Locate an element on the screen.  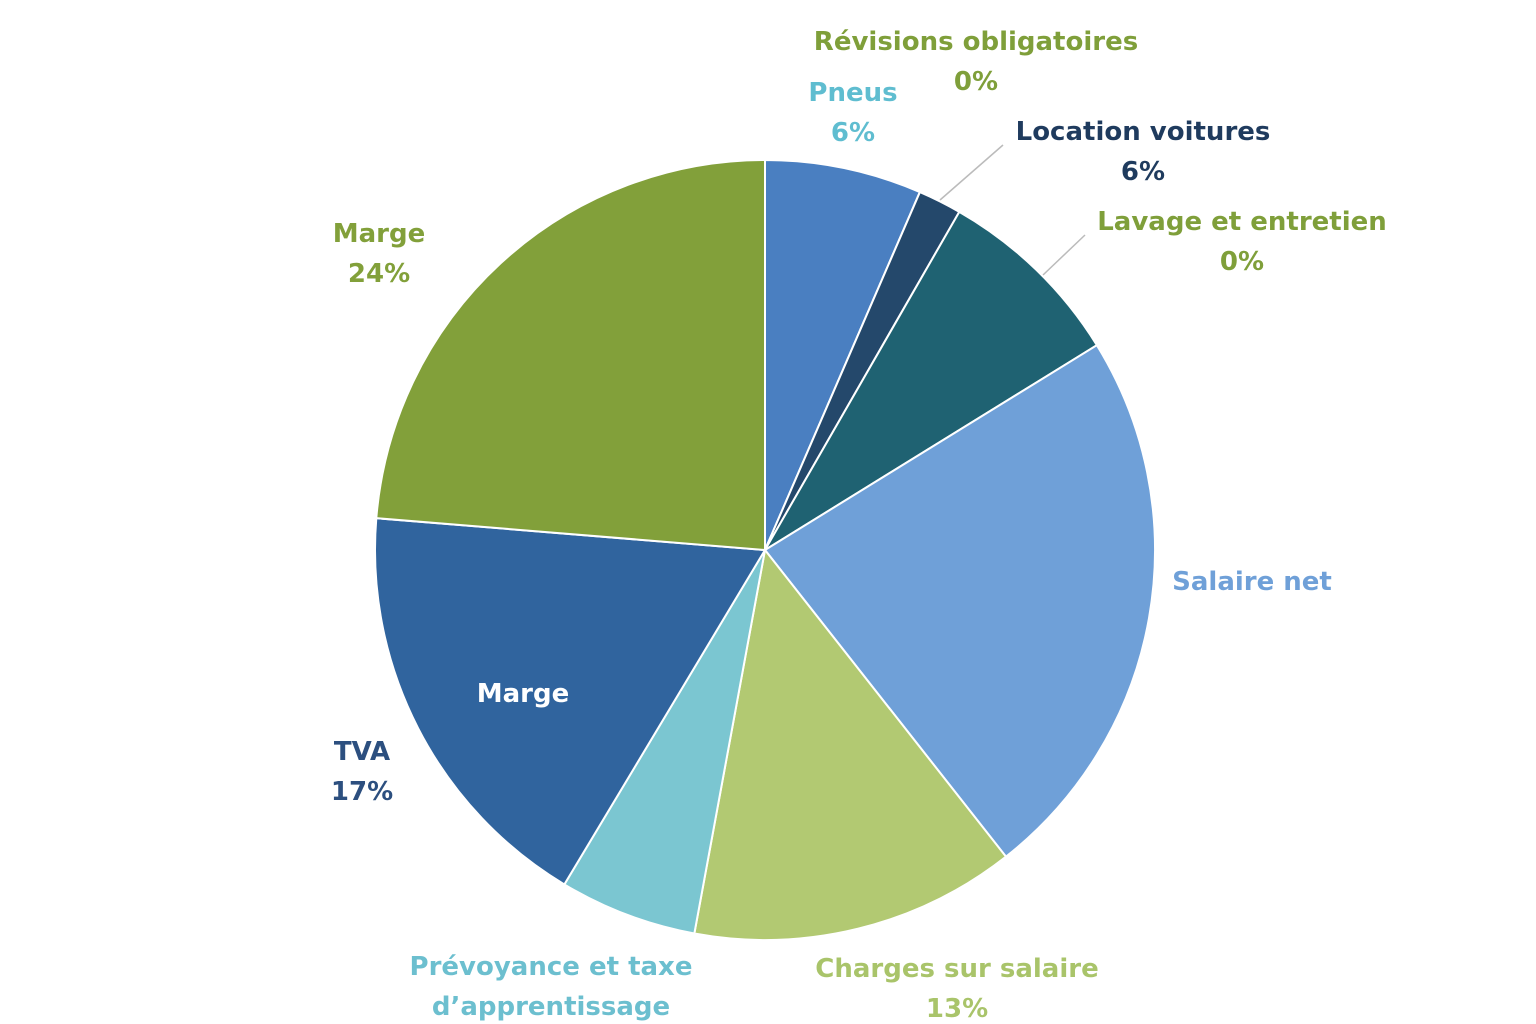
slice-label: Lavage et entretien is located at coordinates (1242, 222).